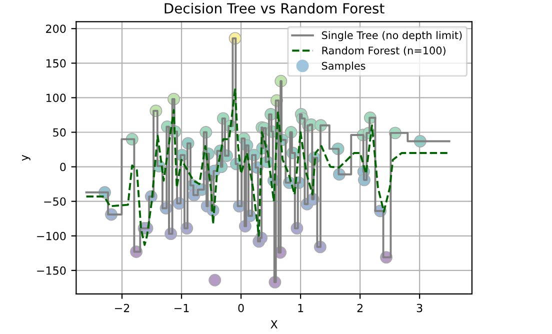  I want to click on y-axis-title: y, so click(26, 157).